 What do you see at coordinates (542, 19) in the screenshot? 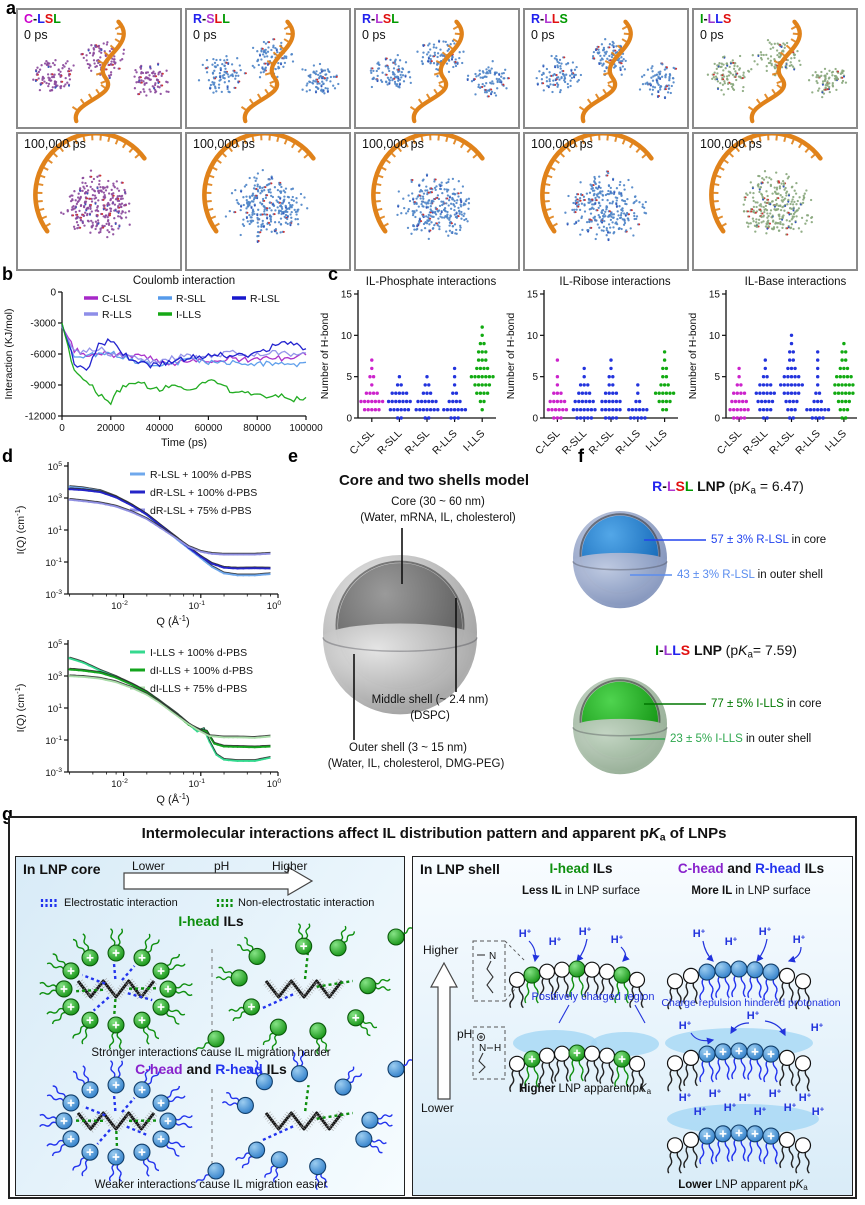
I see `text-part: -` at bounding box center [542, 19].